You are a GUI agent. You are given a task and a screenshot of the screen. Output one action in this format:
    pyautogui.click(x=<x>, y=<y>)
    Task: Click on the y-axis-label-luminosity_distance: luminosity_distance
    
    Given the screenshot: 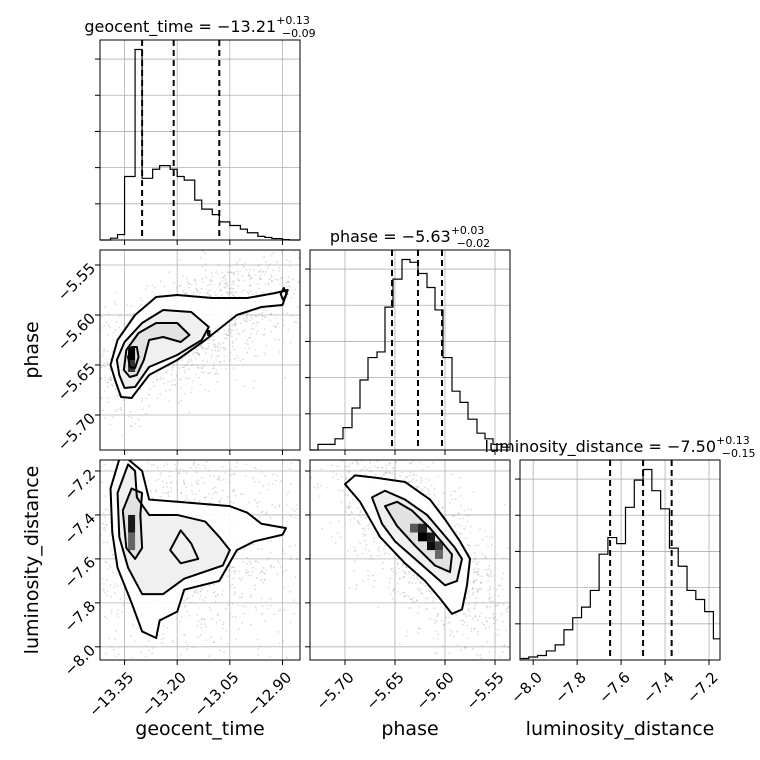 What is the action you would take?
    pyautogui.click(x=32, y=560)
    